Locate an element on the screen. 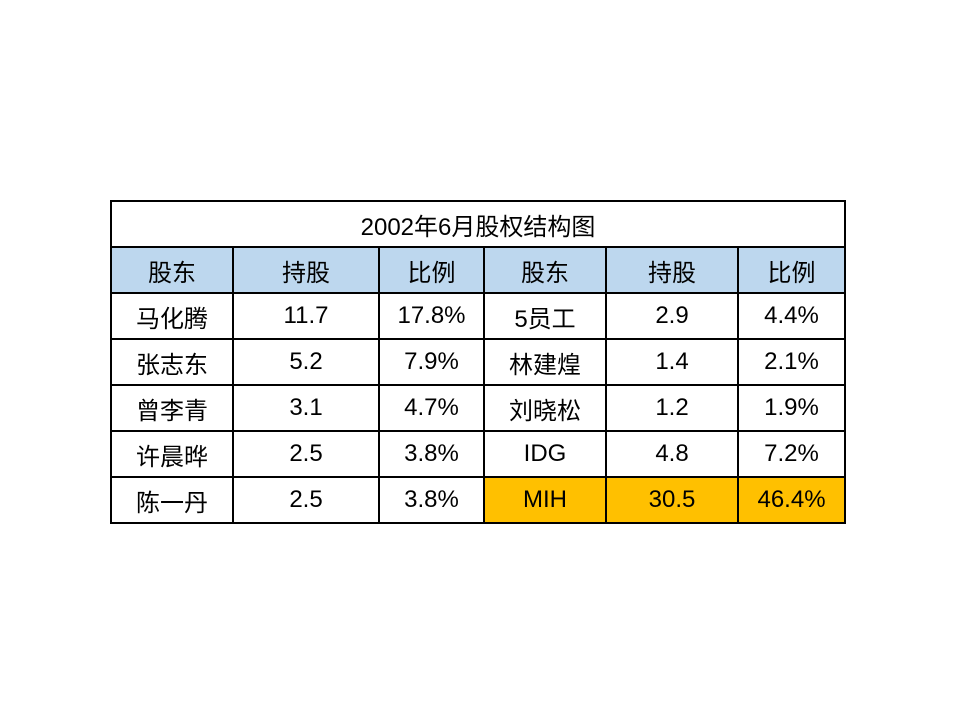  table-cell: 5.2 is located at coordinates (306, 362).